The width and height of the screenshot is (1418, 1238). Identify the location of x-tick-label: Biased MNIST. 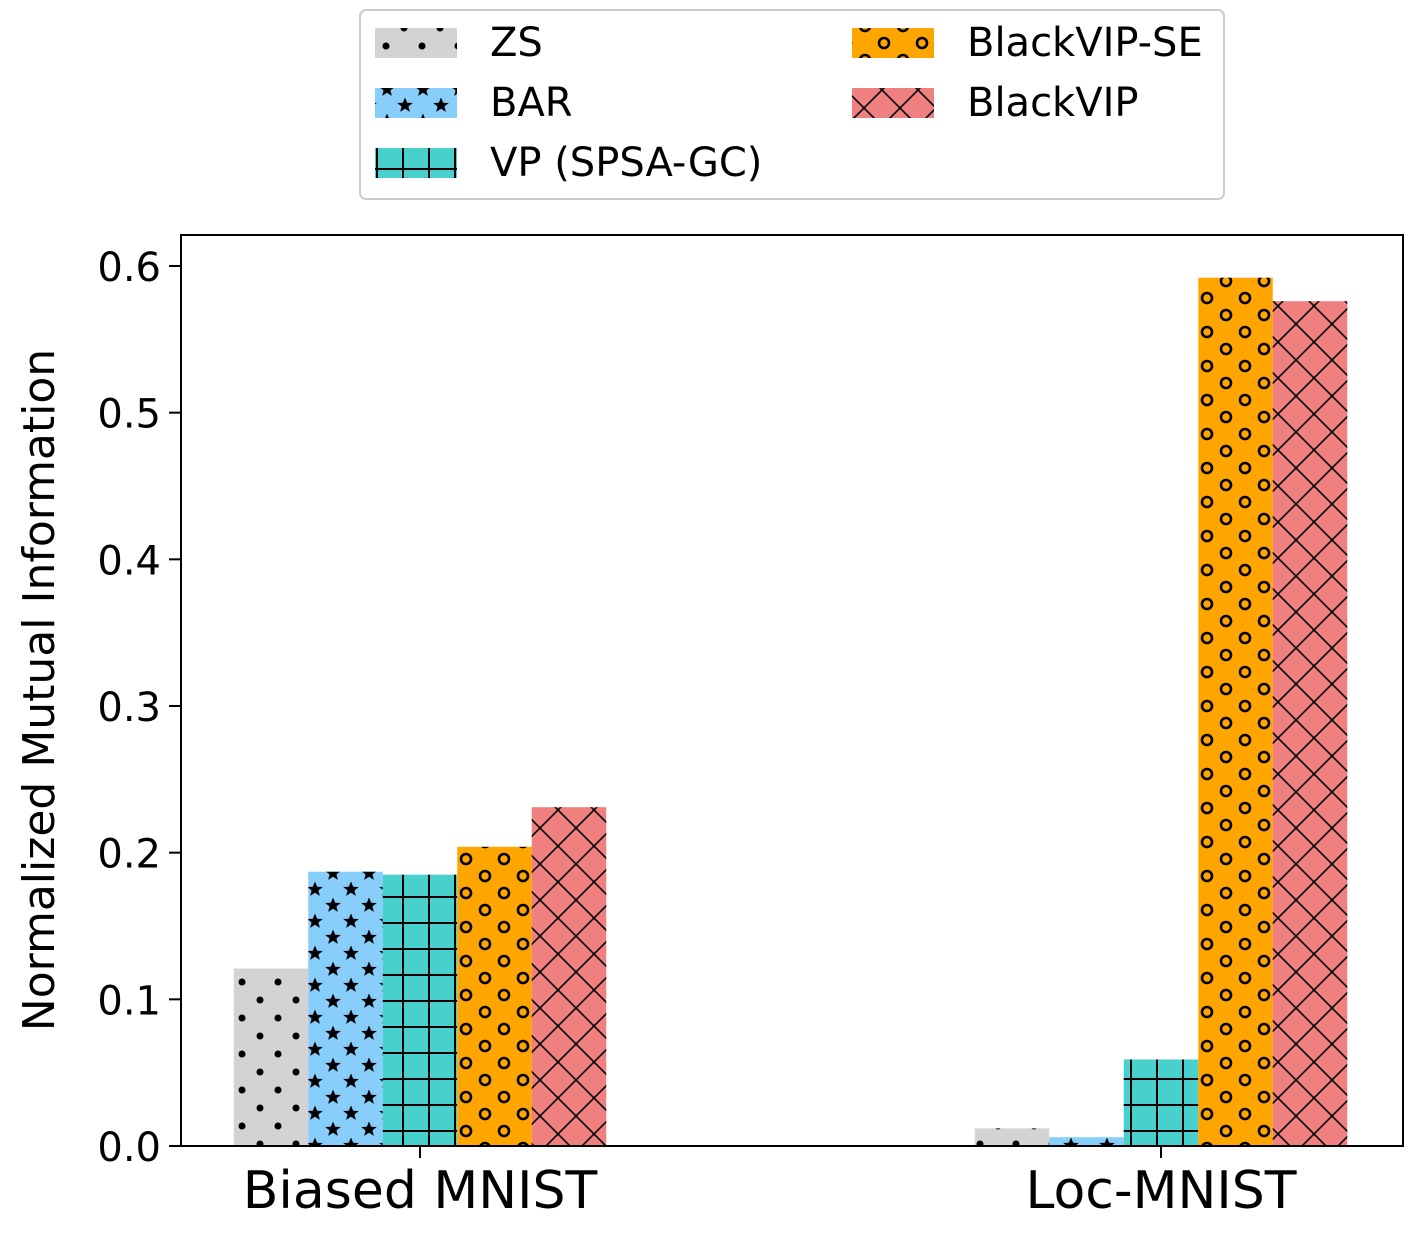
(420, 1191).